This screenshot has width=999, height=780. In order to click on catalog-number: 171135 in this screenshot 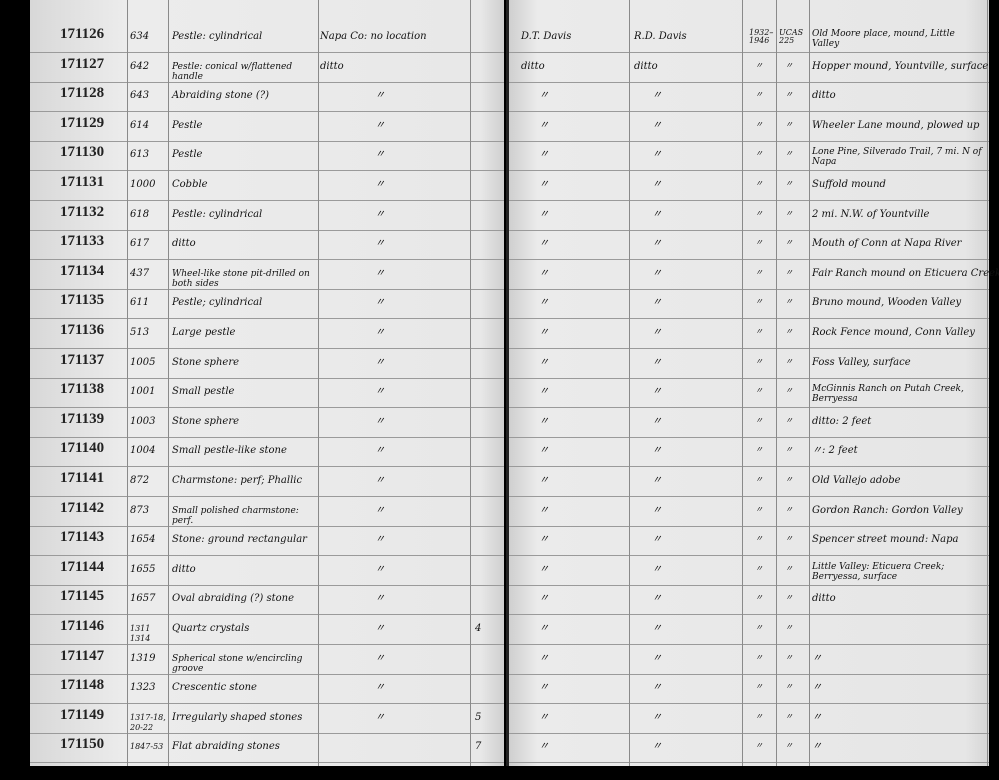, I will do `click(82, 300)`.